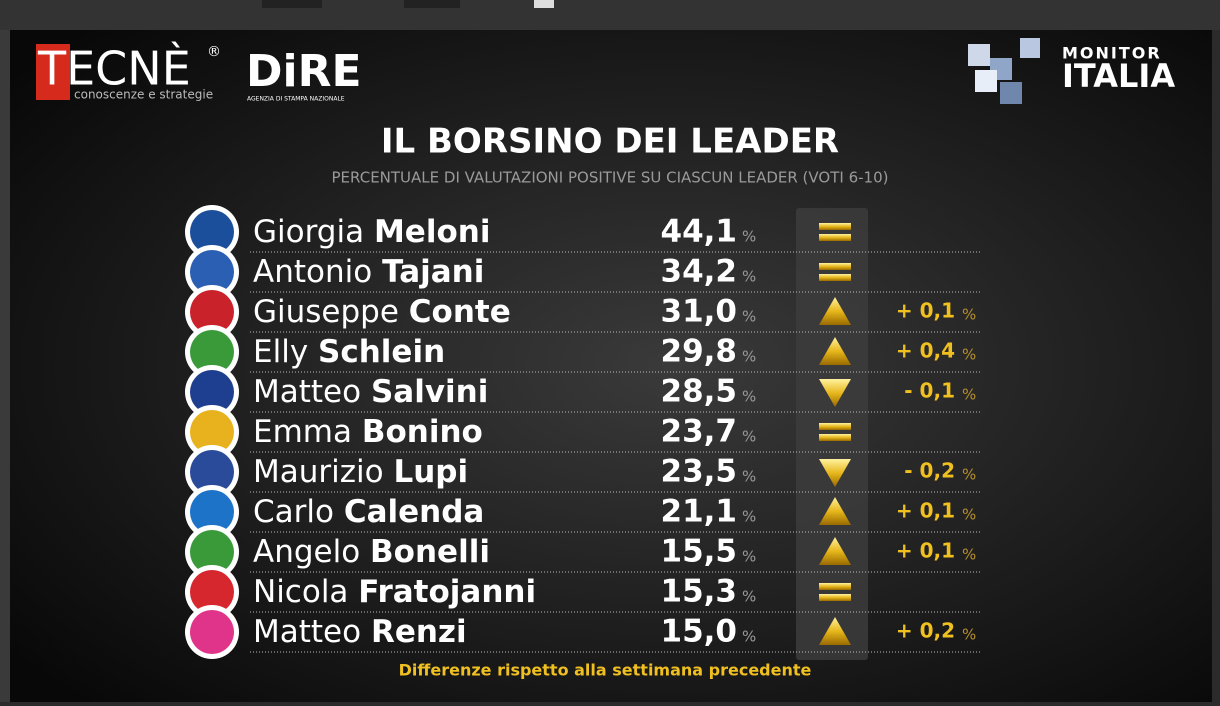  What do you see at coordinates (432, 232) in the screenshot?
I see `last-name: Meloni` at bounding box center [432, 232].